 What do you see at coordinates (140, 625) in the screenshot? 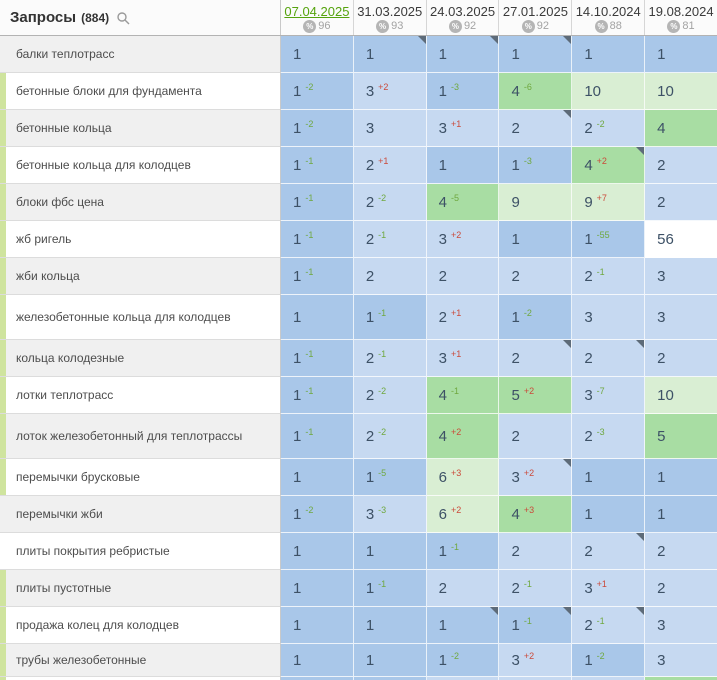
I see `keyword-cell: продажа колец для колодцев` at bounding box center [140, 625].